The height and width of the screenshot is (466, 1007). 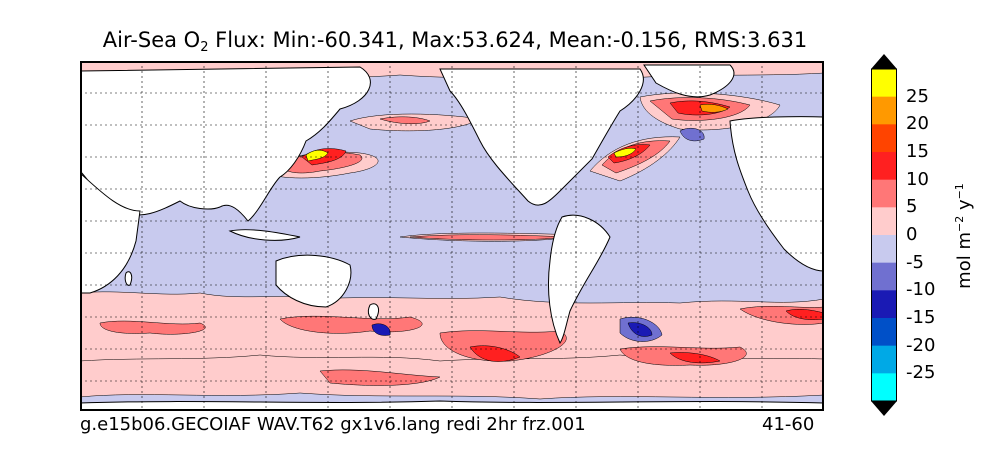 What do you see at coordinates (517, 329) in the screenshot?
I see `southern-ocean-negative` at bounding box center [517, 329].